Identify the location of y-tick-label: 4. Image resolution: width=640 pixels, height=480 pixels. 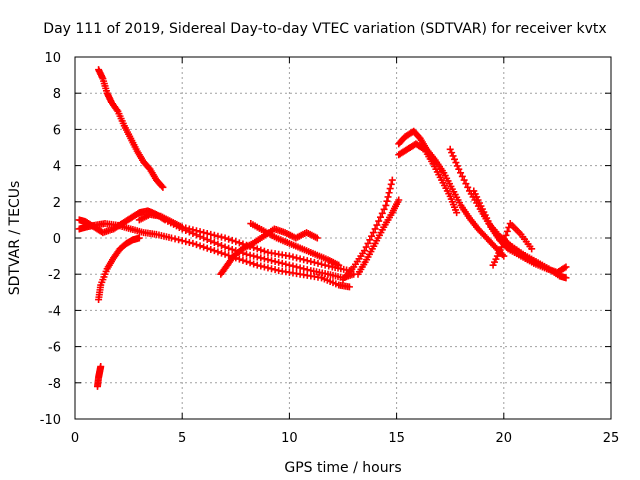
(57, 167).